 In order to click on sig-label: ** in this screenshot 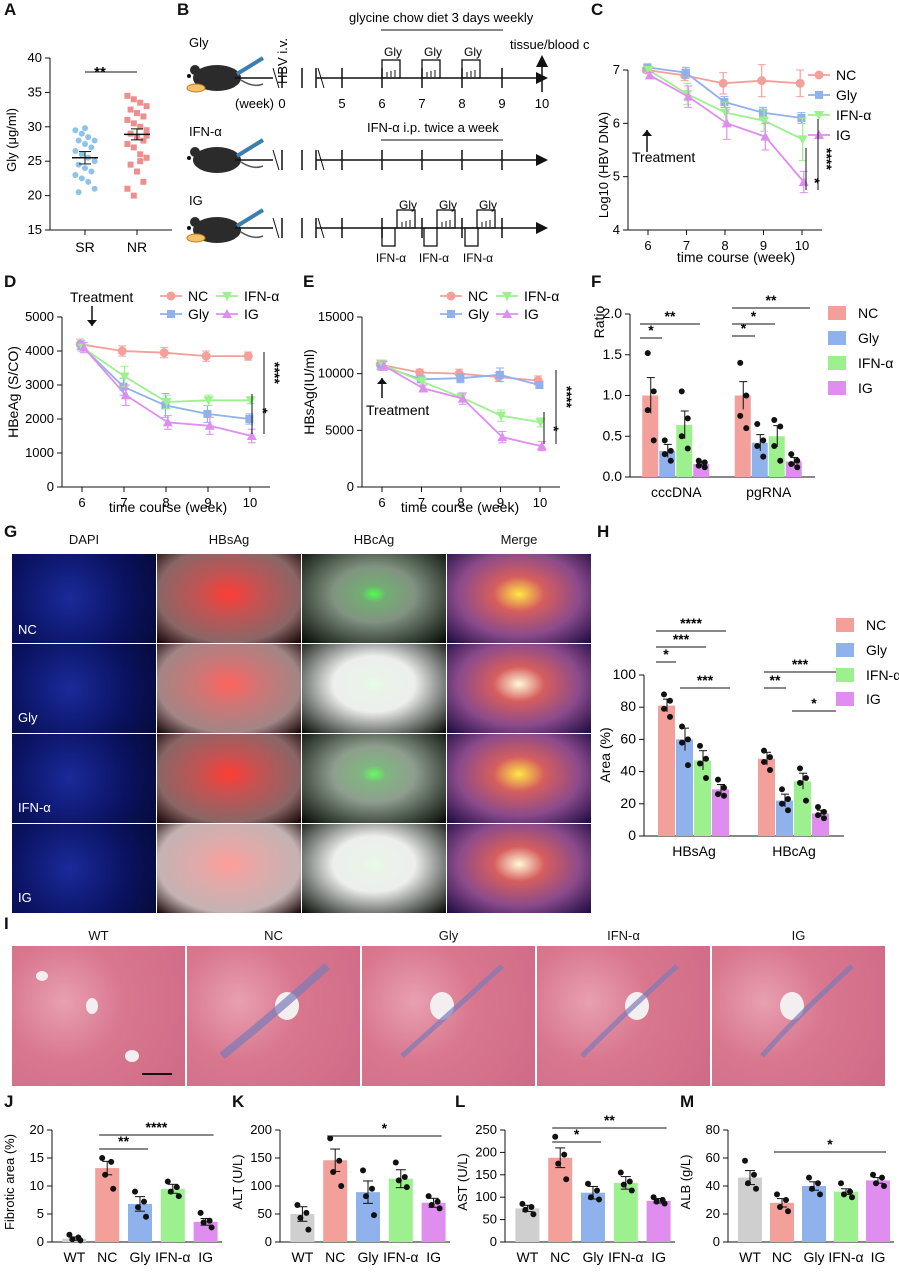, I will do `click(670, 316)`.